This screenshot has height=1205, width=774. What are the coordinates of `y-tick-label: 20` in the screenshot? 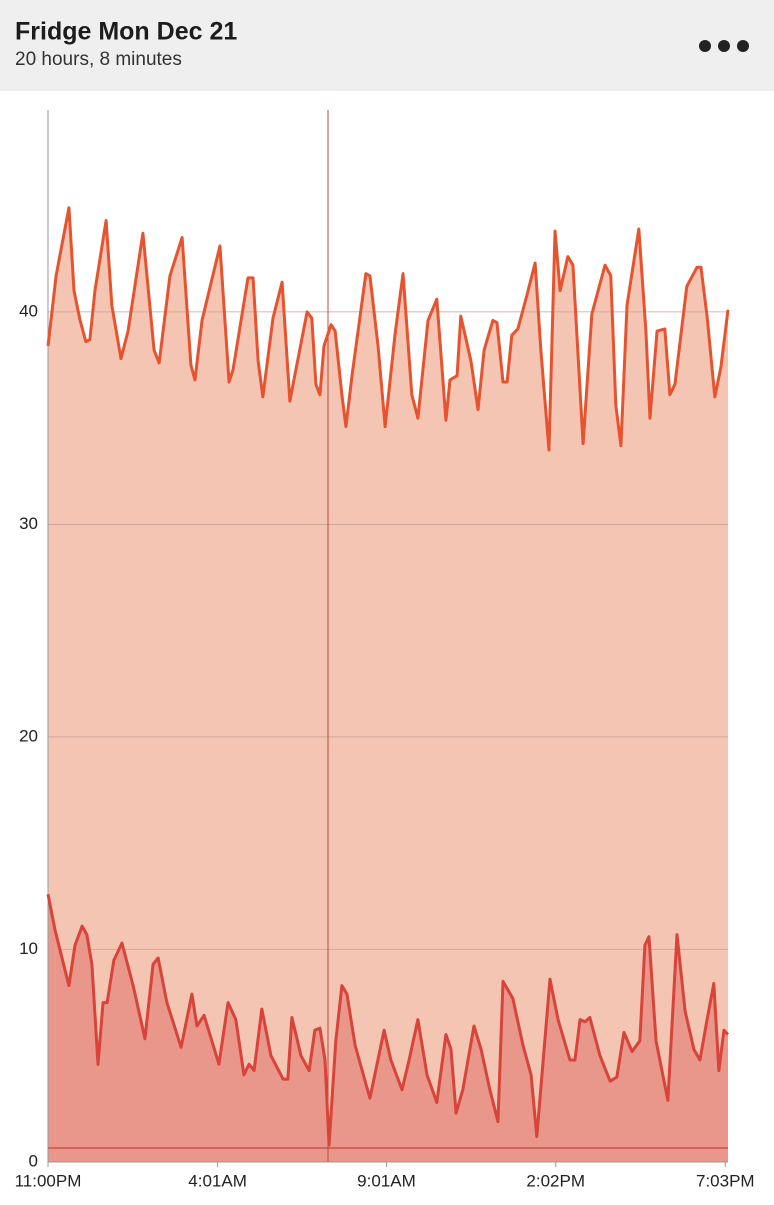 It's located at (28, 735).